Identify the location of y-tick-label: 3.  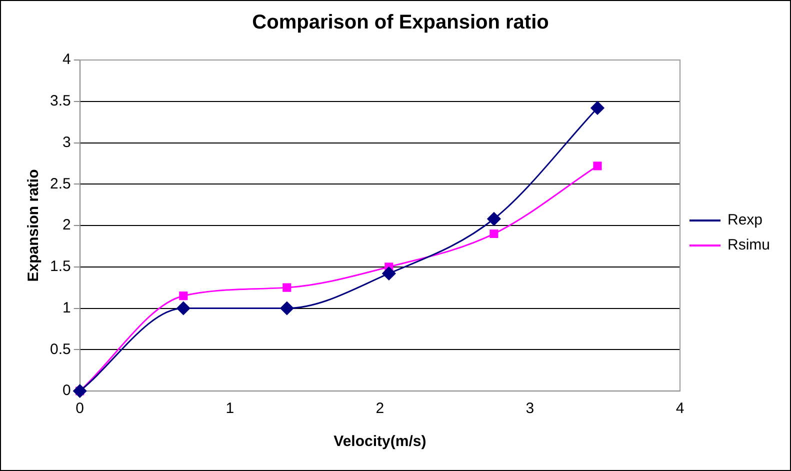
(66, 142).